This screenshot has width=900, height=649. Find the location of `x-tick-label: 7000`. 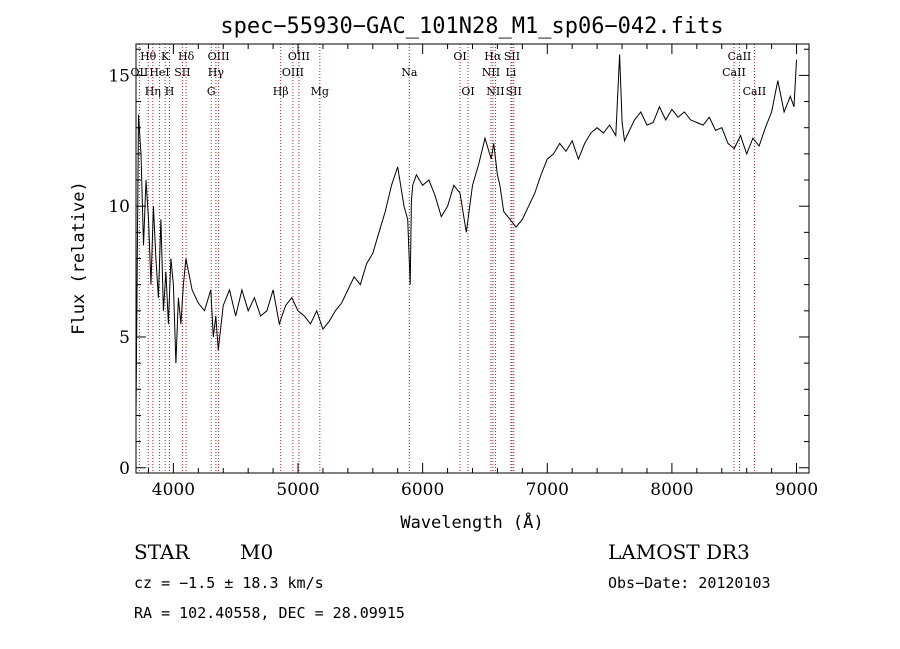

x-tick-label: 7000 is located at coordinates (547, 490).